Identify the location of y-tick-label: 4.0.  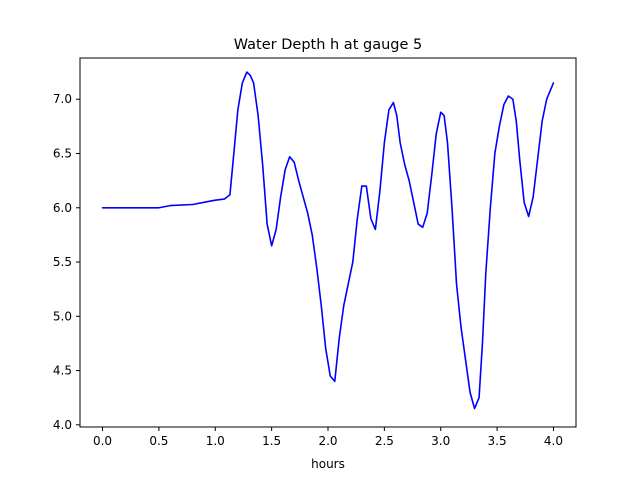
(62, 425).